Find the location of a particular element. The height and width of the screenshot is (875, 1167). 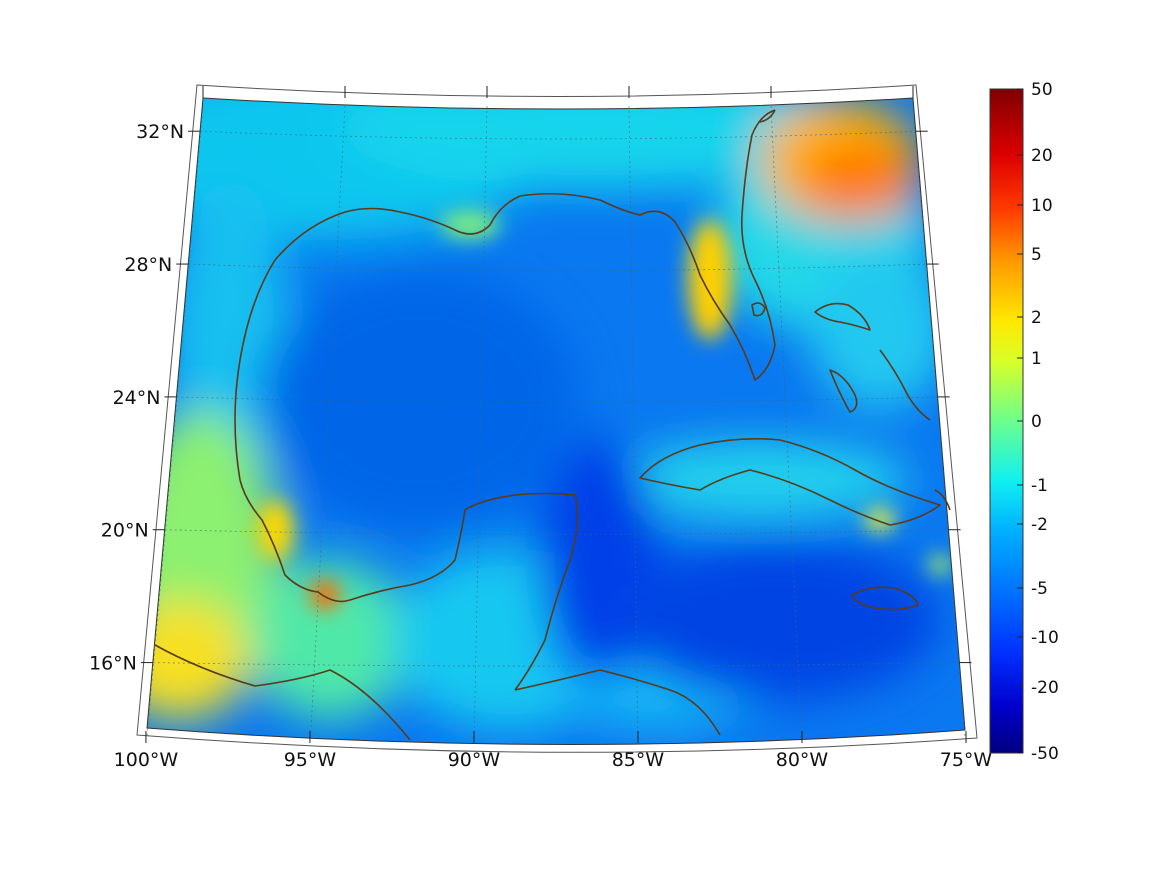

lat-tick-label: 32°N is located at coordinates (160, 132).